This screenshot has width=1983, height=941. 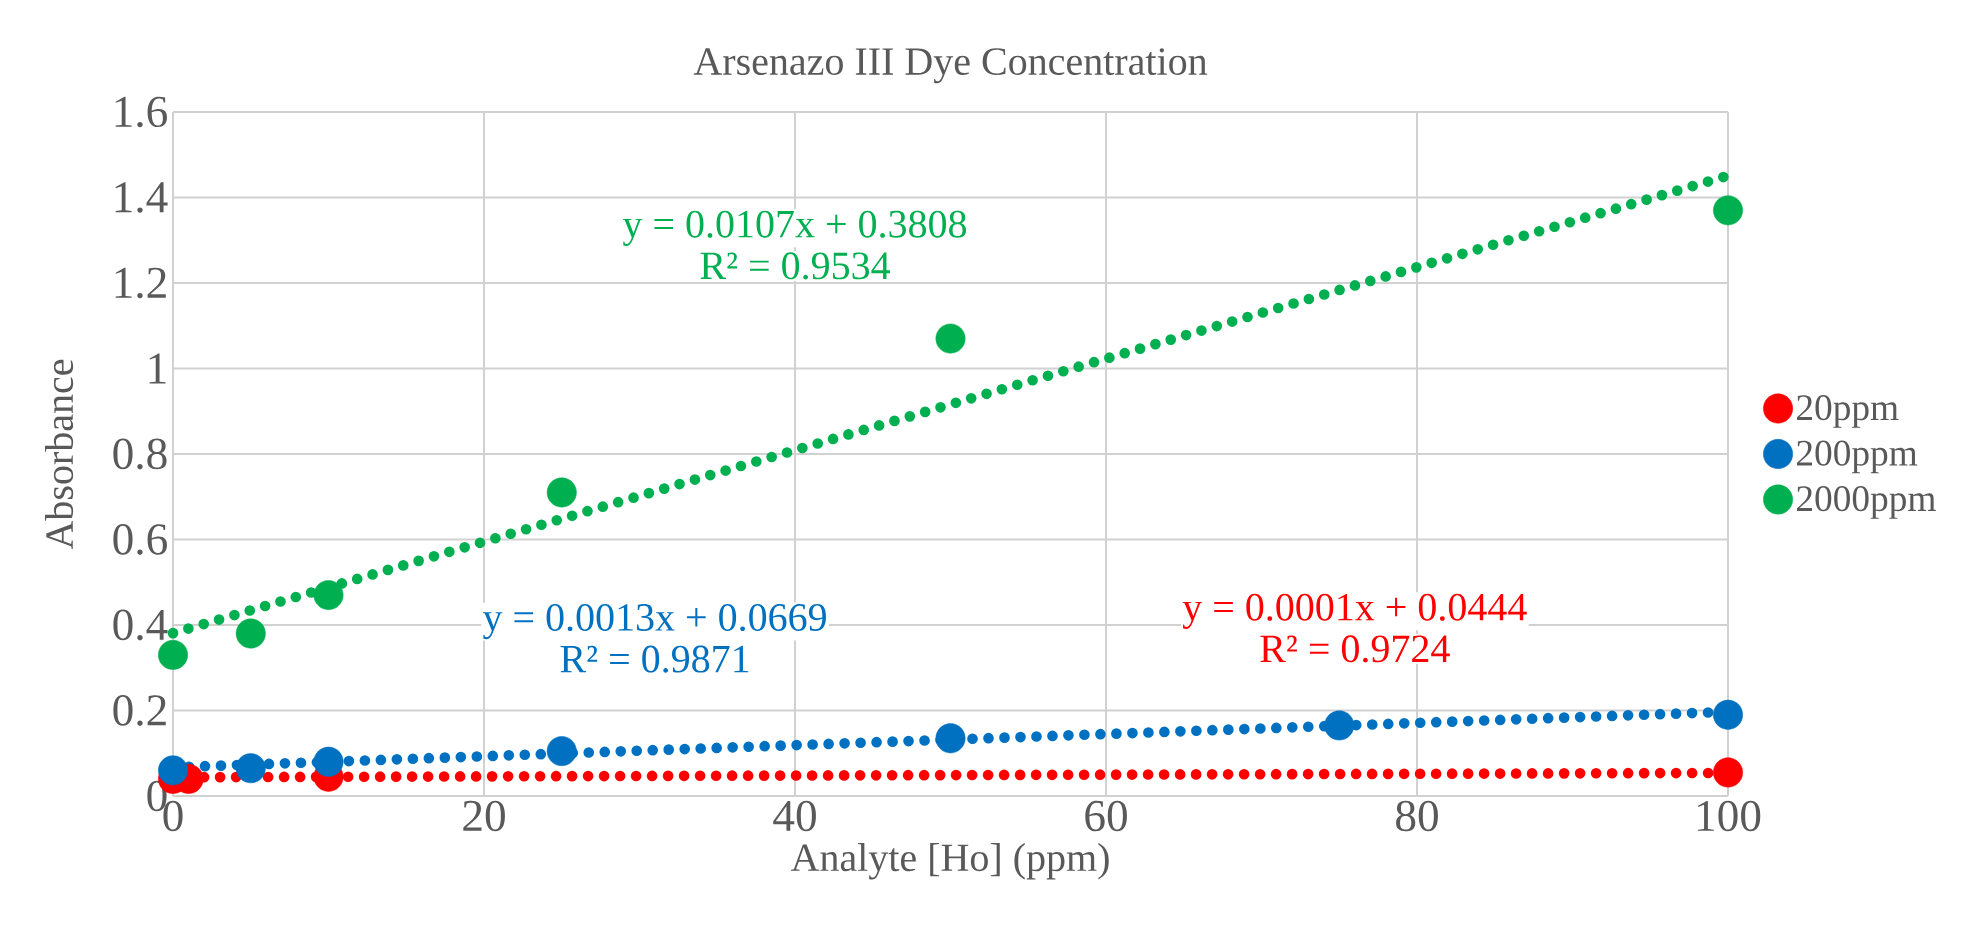 What do you see at coordinates (795, 266) in the screenshot?
I see `annotation: R² = 0.9534` at bounding box center [795, 266].